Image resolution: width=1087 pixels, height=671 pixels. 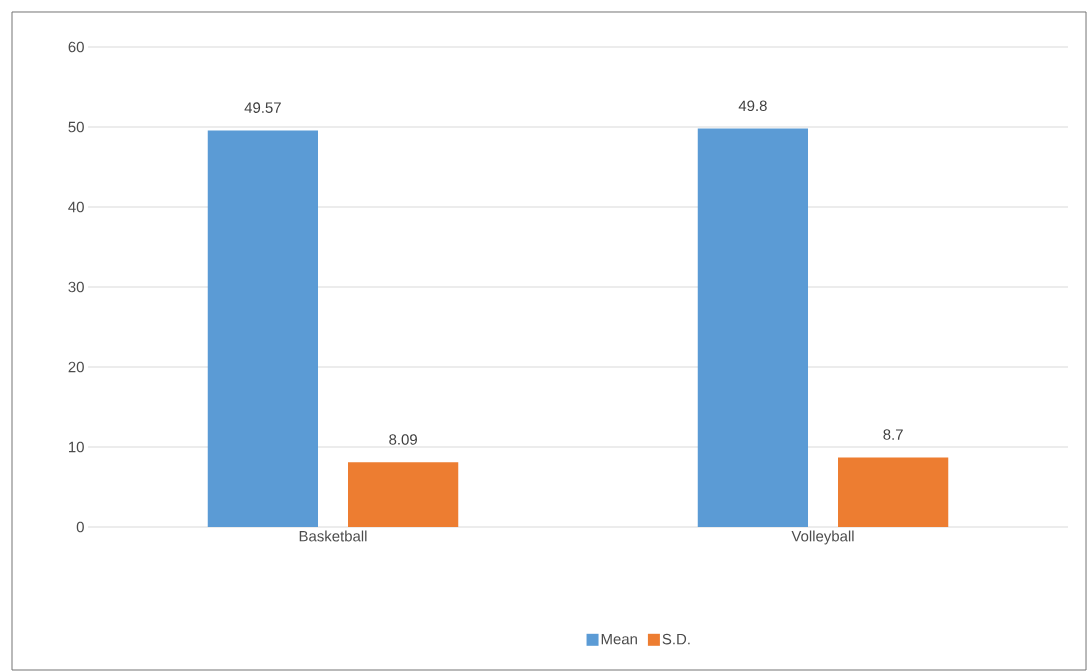 I want to click on x-tick-label: Basketball, so click(x=333, y=536).